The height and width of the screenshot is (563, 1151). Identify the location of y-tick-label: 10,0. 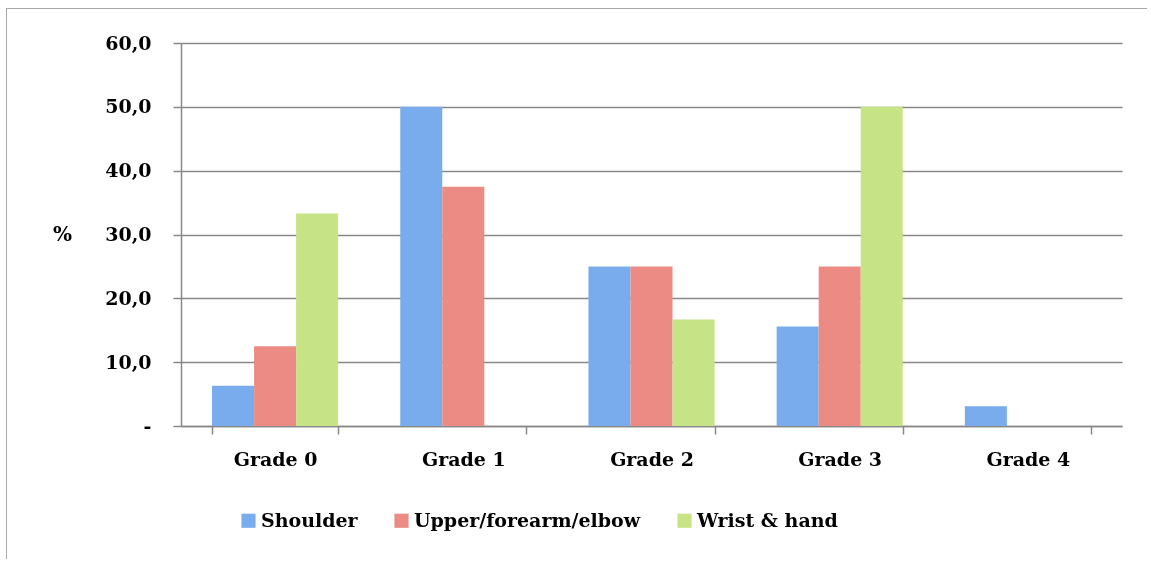
(128, 361).